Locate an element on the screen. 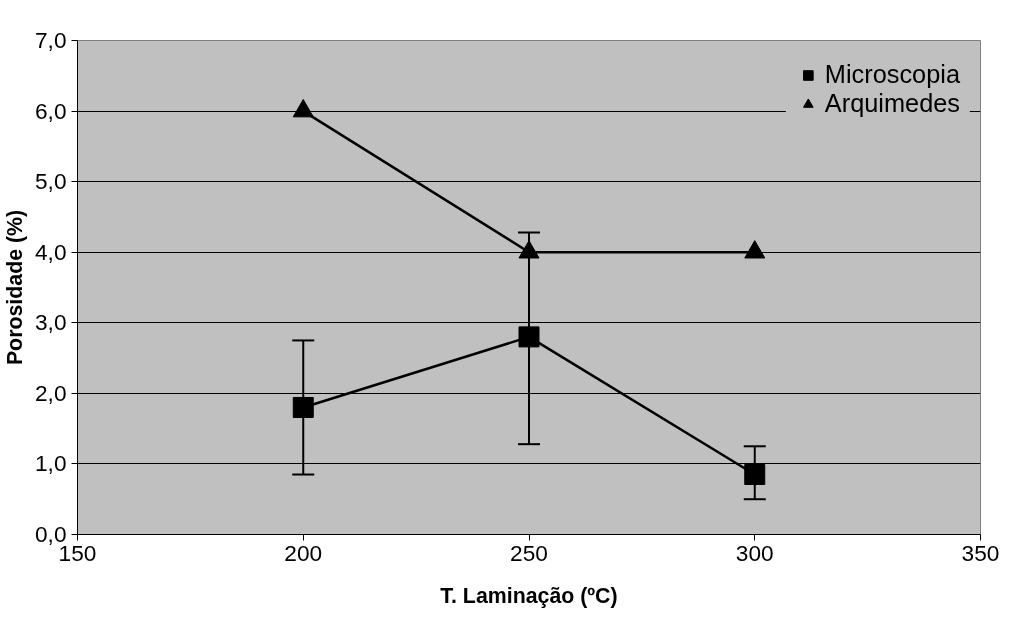 The image size is (1032, 621). y-axis-title: Porosidade (%) is located at coordinates (15, 287).